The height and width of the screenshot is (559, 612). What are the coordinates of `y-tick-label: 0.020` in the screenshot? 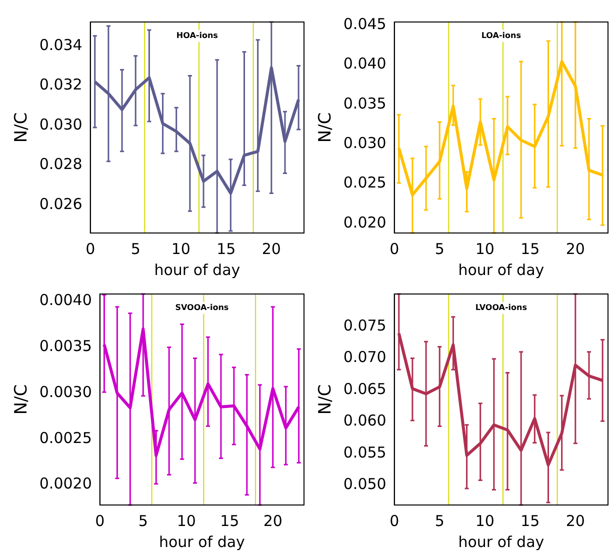 It's located at (364, 222).